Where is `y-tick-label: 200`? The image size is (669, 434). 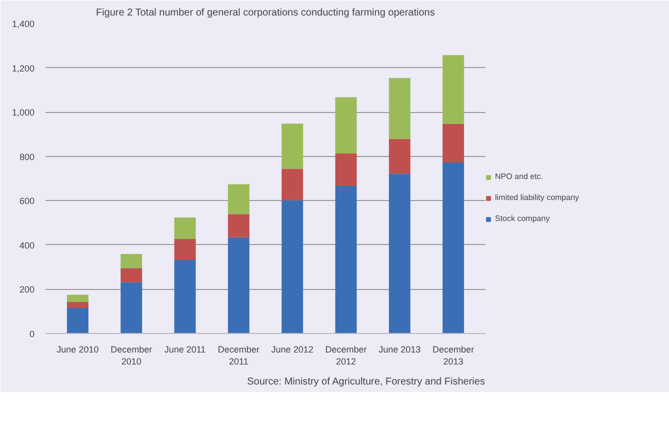 y-tick-label: 200 is located at coordinates (27, 289).